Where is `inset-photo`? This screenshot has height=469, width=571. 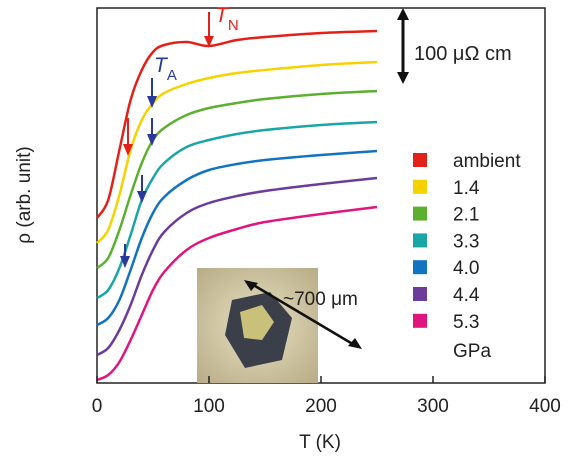
inset-photo is located at coordinates (257, 325).